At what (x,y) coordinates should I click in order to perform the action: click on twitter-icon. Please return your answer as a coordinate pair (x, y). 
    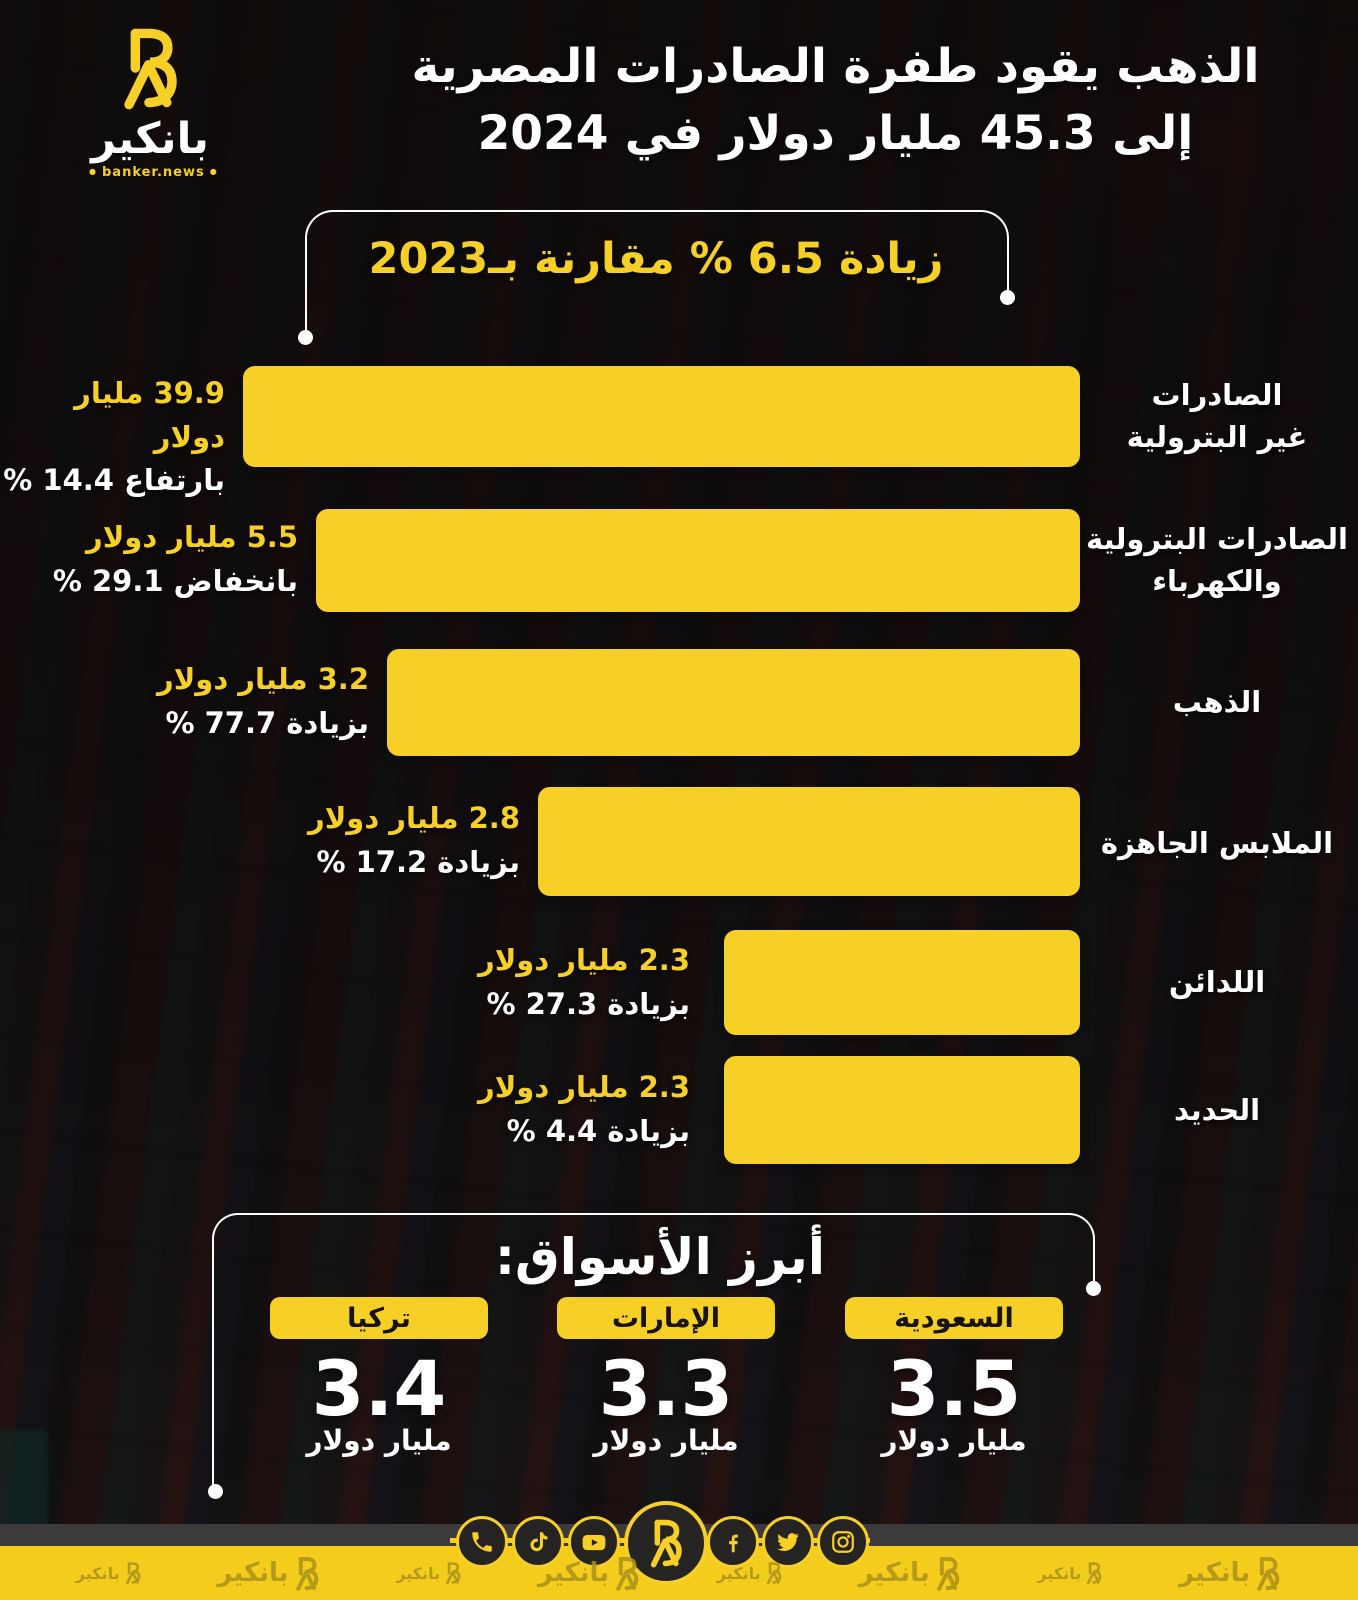
    Looking at the image, I should click on (788, 1542).